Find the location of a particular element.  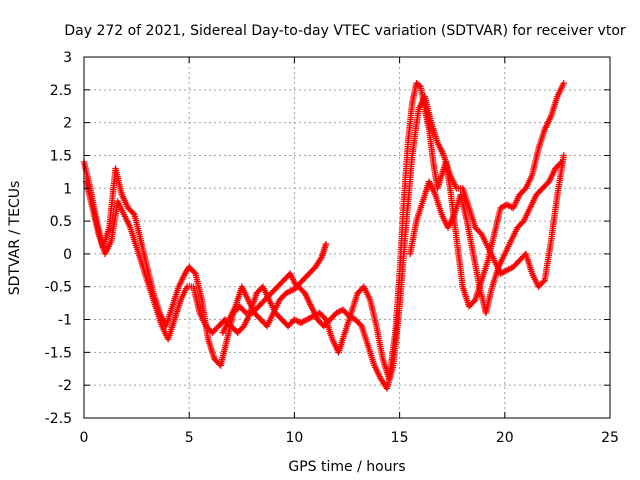

x-tick-label: 15 is located at coordinates (400, 438).